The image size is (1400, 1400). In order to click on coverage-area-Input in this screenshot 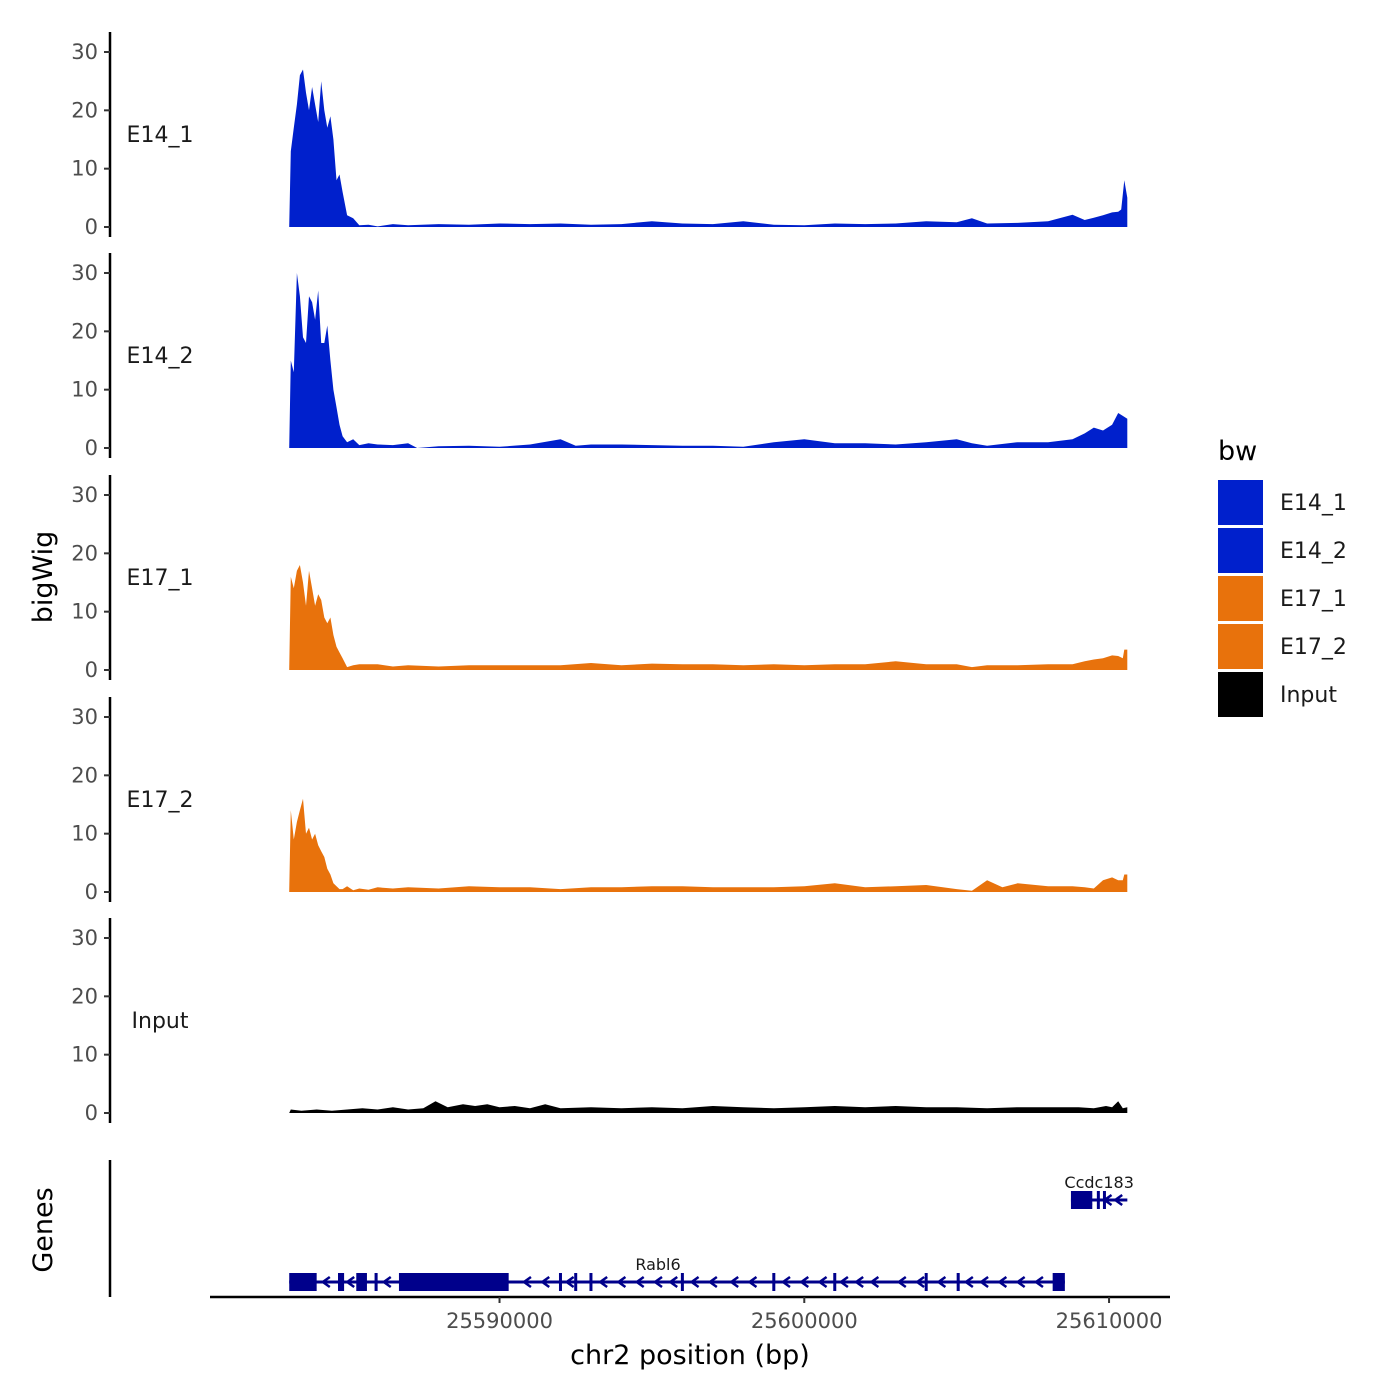, I will do `click(708, 1107)`.